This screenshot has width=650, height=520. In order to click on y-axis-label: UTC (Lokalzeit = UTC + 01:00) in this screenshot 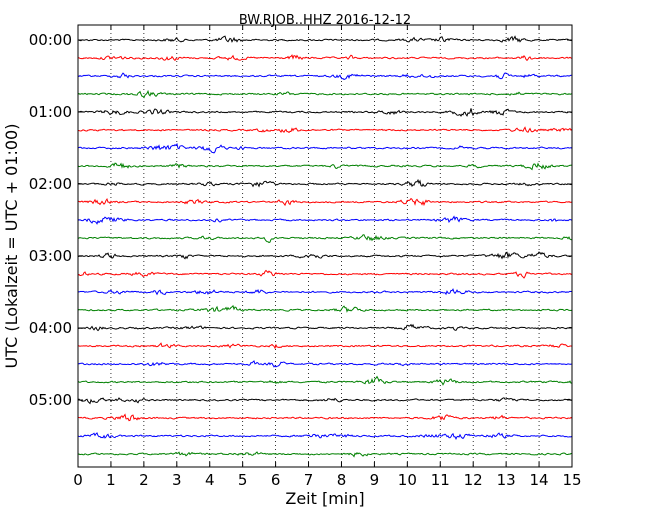, I will do `click(11, 246)`.